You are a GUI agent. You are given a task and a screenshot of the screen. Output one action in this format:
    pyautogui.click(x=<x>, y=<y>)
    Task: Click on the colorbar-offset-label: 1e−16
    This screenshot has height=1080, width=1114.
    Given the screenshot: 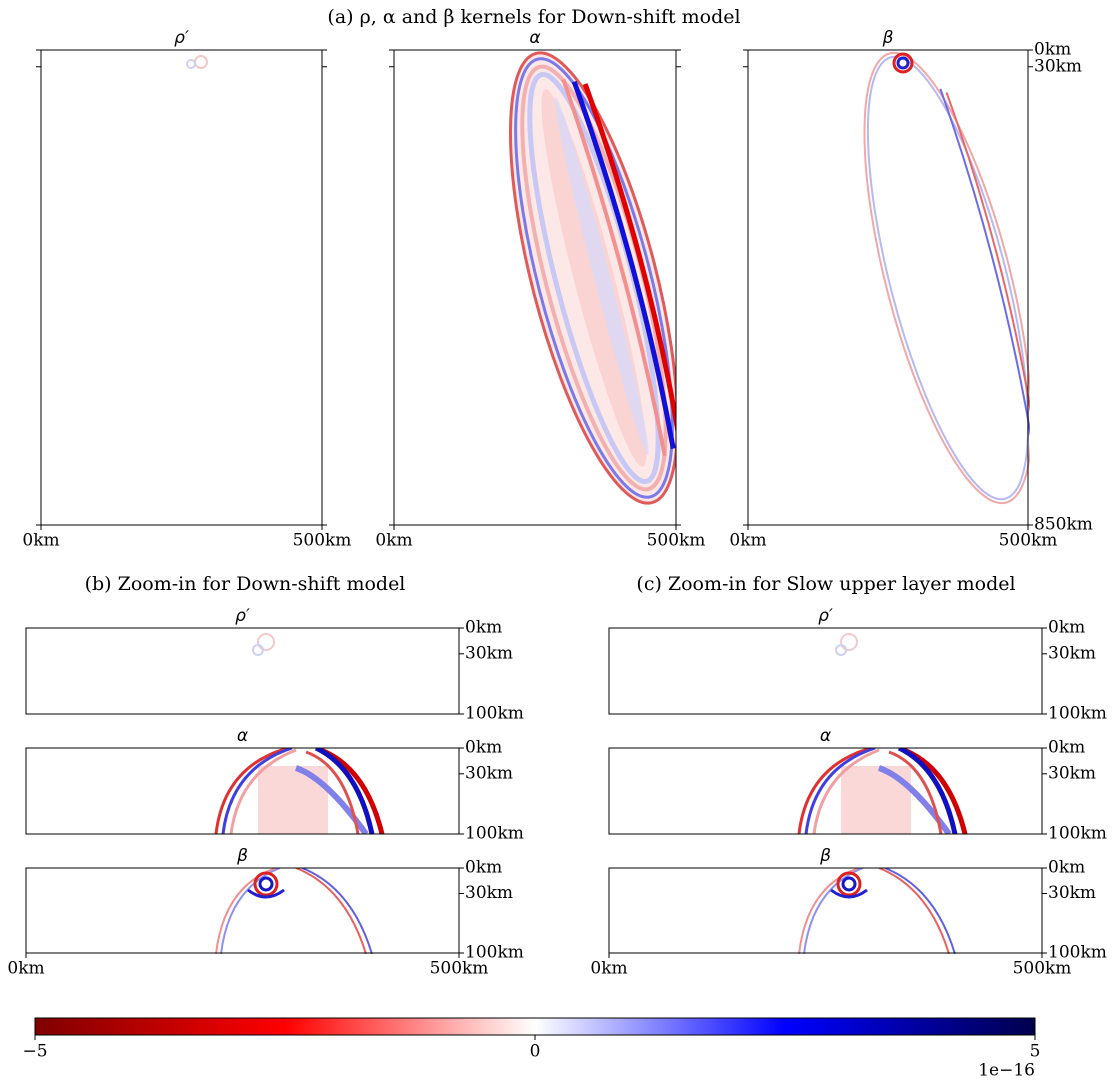 What is the action you would take?
    pyautogui.click(x=1006, y=1070)
    